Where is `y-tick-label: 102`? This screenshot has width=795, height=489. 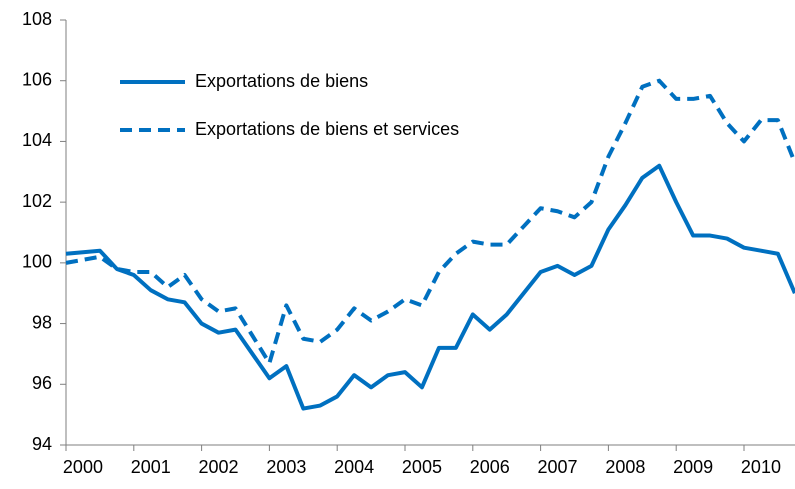 y-tick-label: 102 is located at coordinates (37, 201).